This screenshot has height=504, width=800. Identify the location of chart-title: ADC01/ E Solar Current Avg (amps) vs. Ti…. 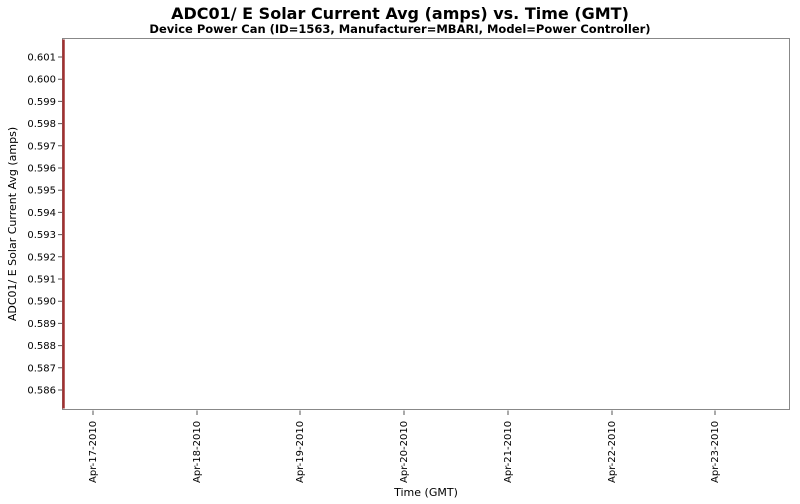
(400, 13).